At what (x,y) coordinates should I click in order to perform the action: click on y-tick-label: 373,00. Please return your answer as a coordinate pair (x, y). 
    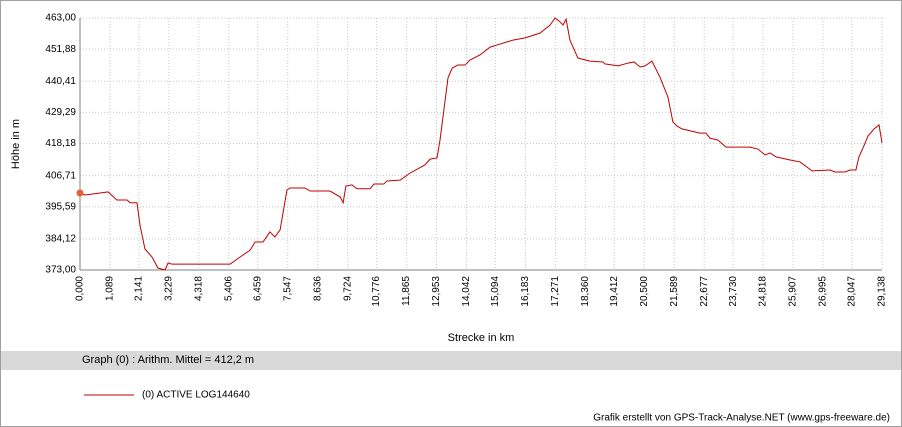
    Looking at the image, I should click on (60, 270).